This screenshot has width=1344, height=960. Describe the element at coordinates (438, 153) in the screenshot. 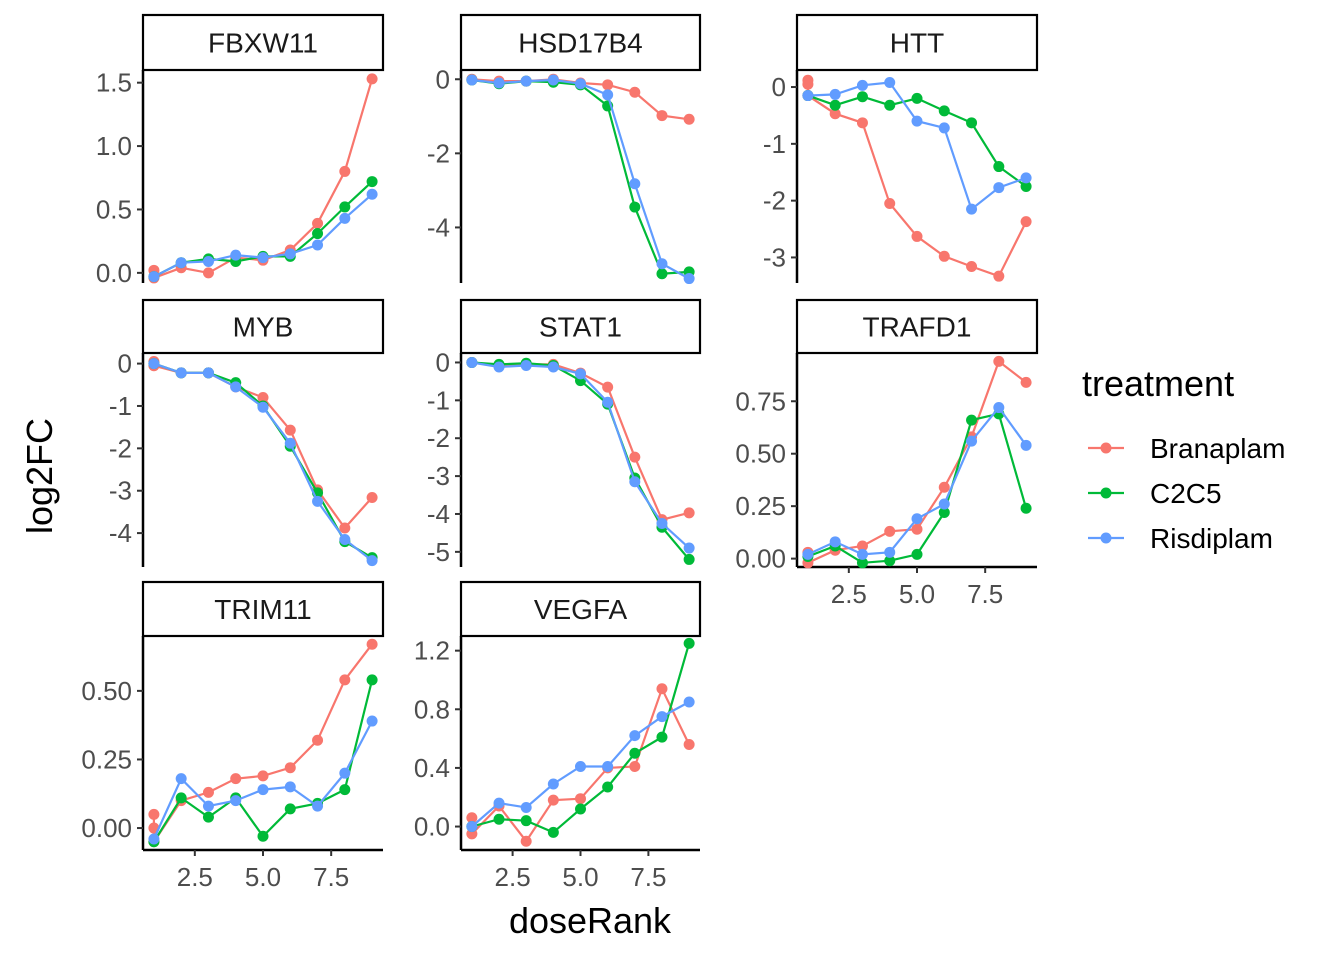

I see `y-tick-label: -2` at that location.